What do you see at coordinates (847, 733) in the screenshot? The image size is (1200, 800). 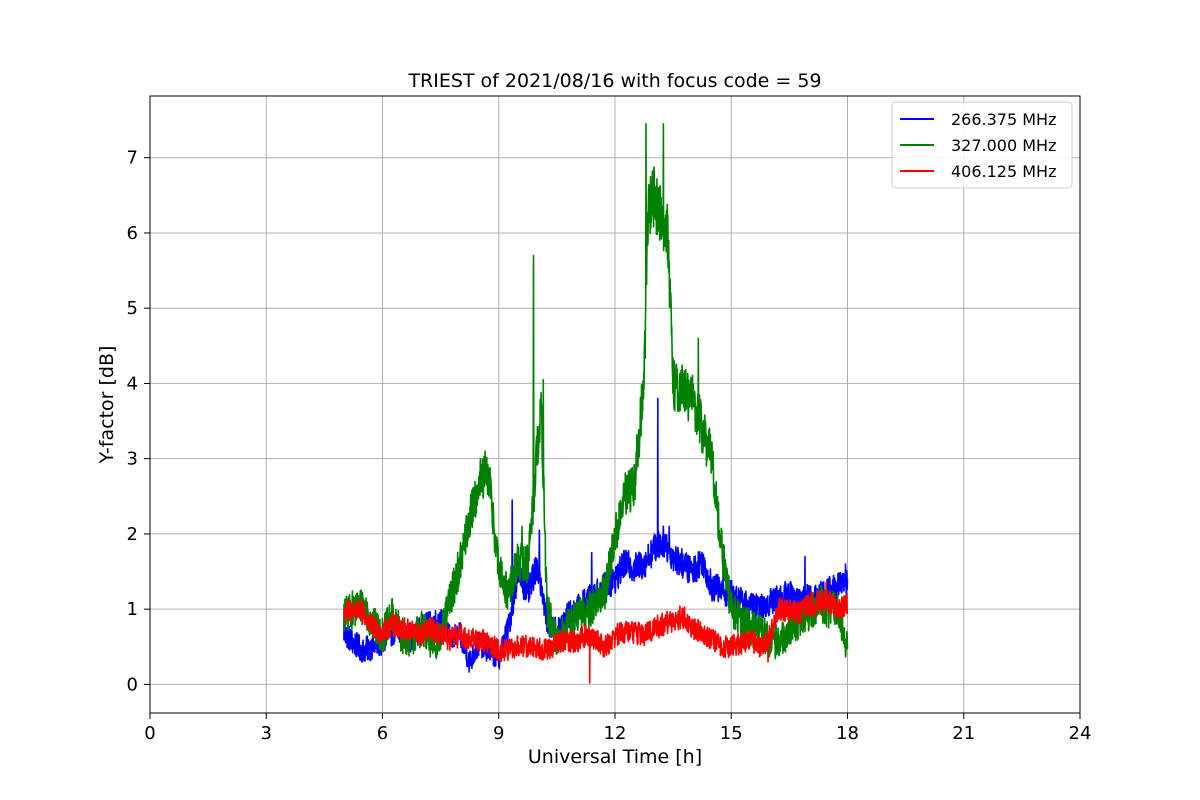 I see `x-tick-label: 18` at bounding box center [847, 733].